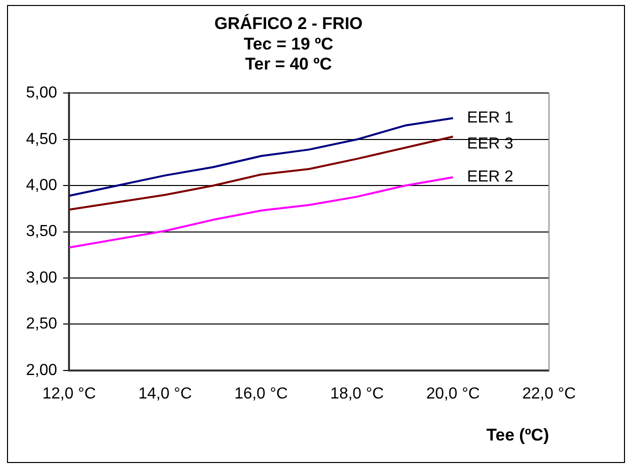 Image resolution: width=632 pixels, height=468 pixels. What do you see at coordinates (42, 139) in the screenshot?
I see `y-tick-label: 4,50` at bounding box center [42, 139].